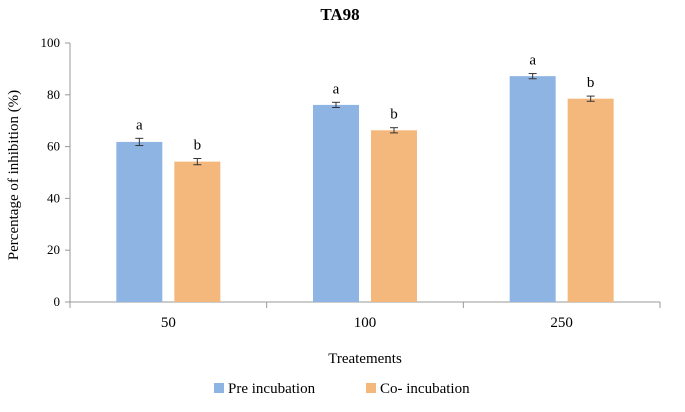 Image resolution: width=685 pixels, height=412 pixels. I want to click on y-axis-title: Percentage of inhibition (%), so click(14, 175).